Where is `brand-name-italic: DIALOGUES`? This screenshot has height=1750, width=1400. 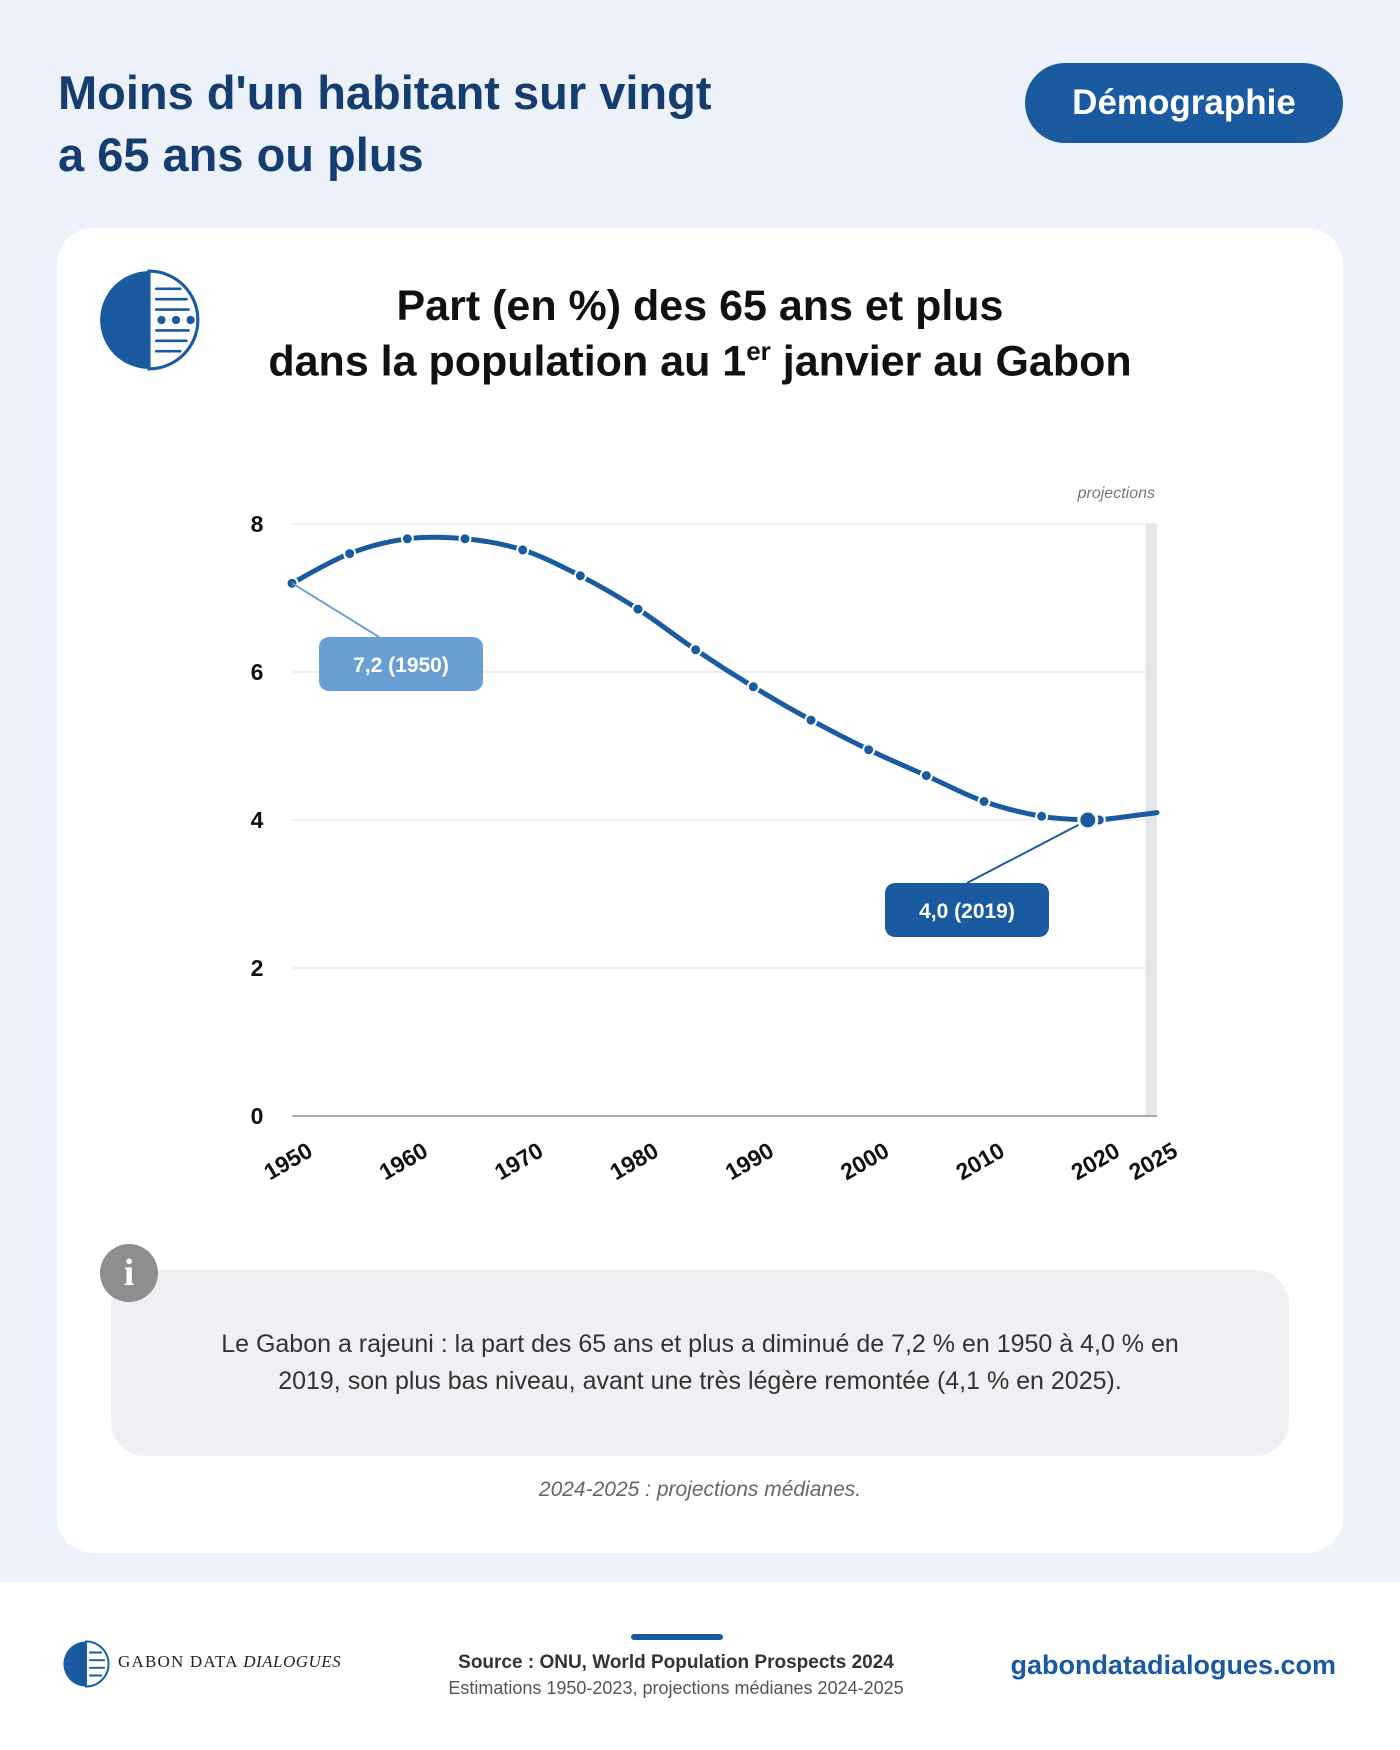
brand-name-italic: DIALOGUES is located at coordinates (292, 1661).